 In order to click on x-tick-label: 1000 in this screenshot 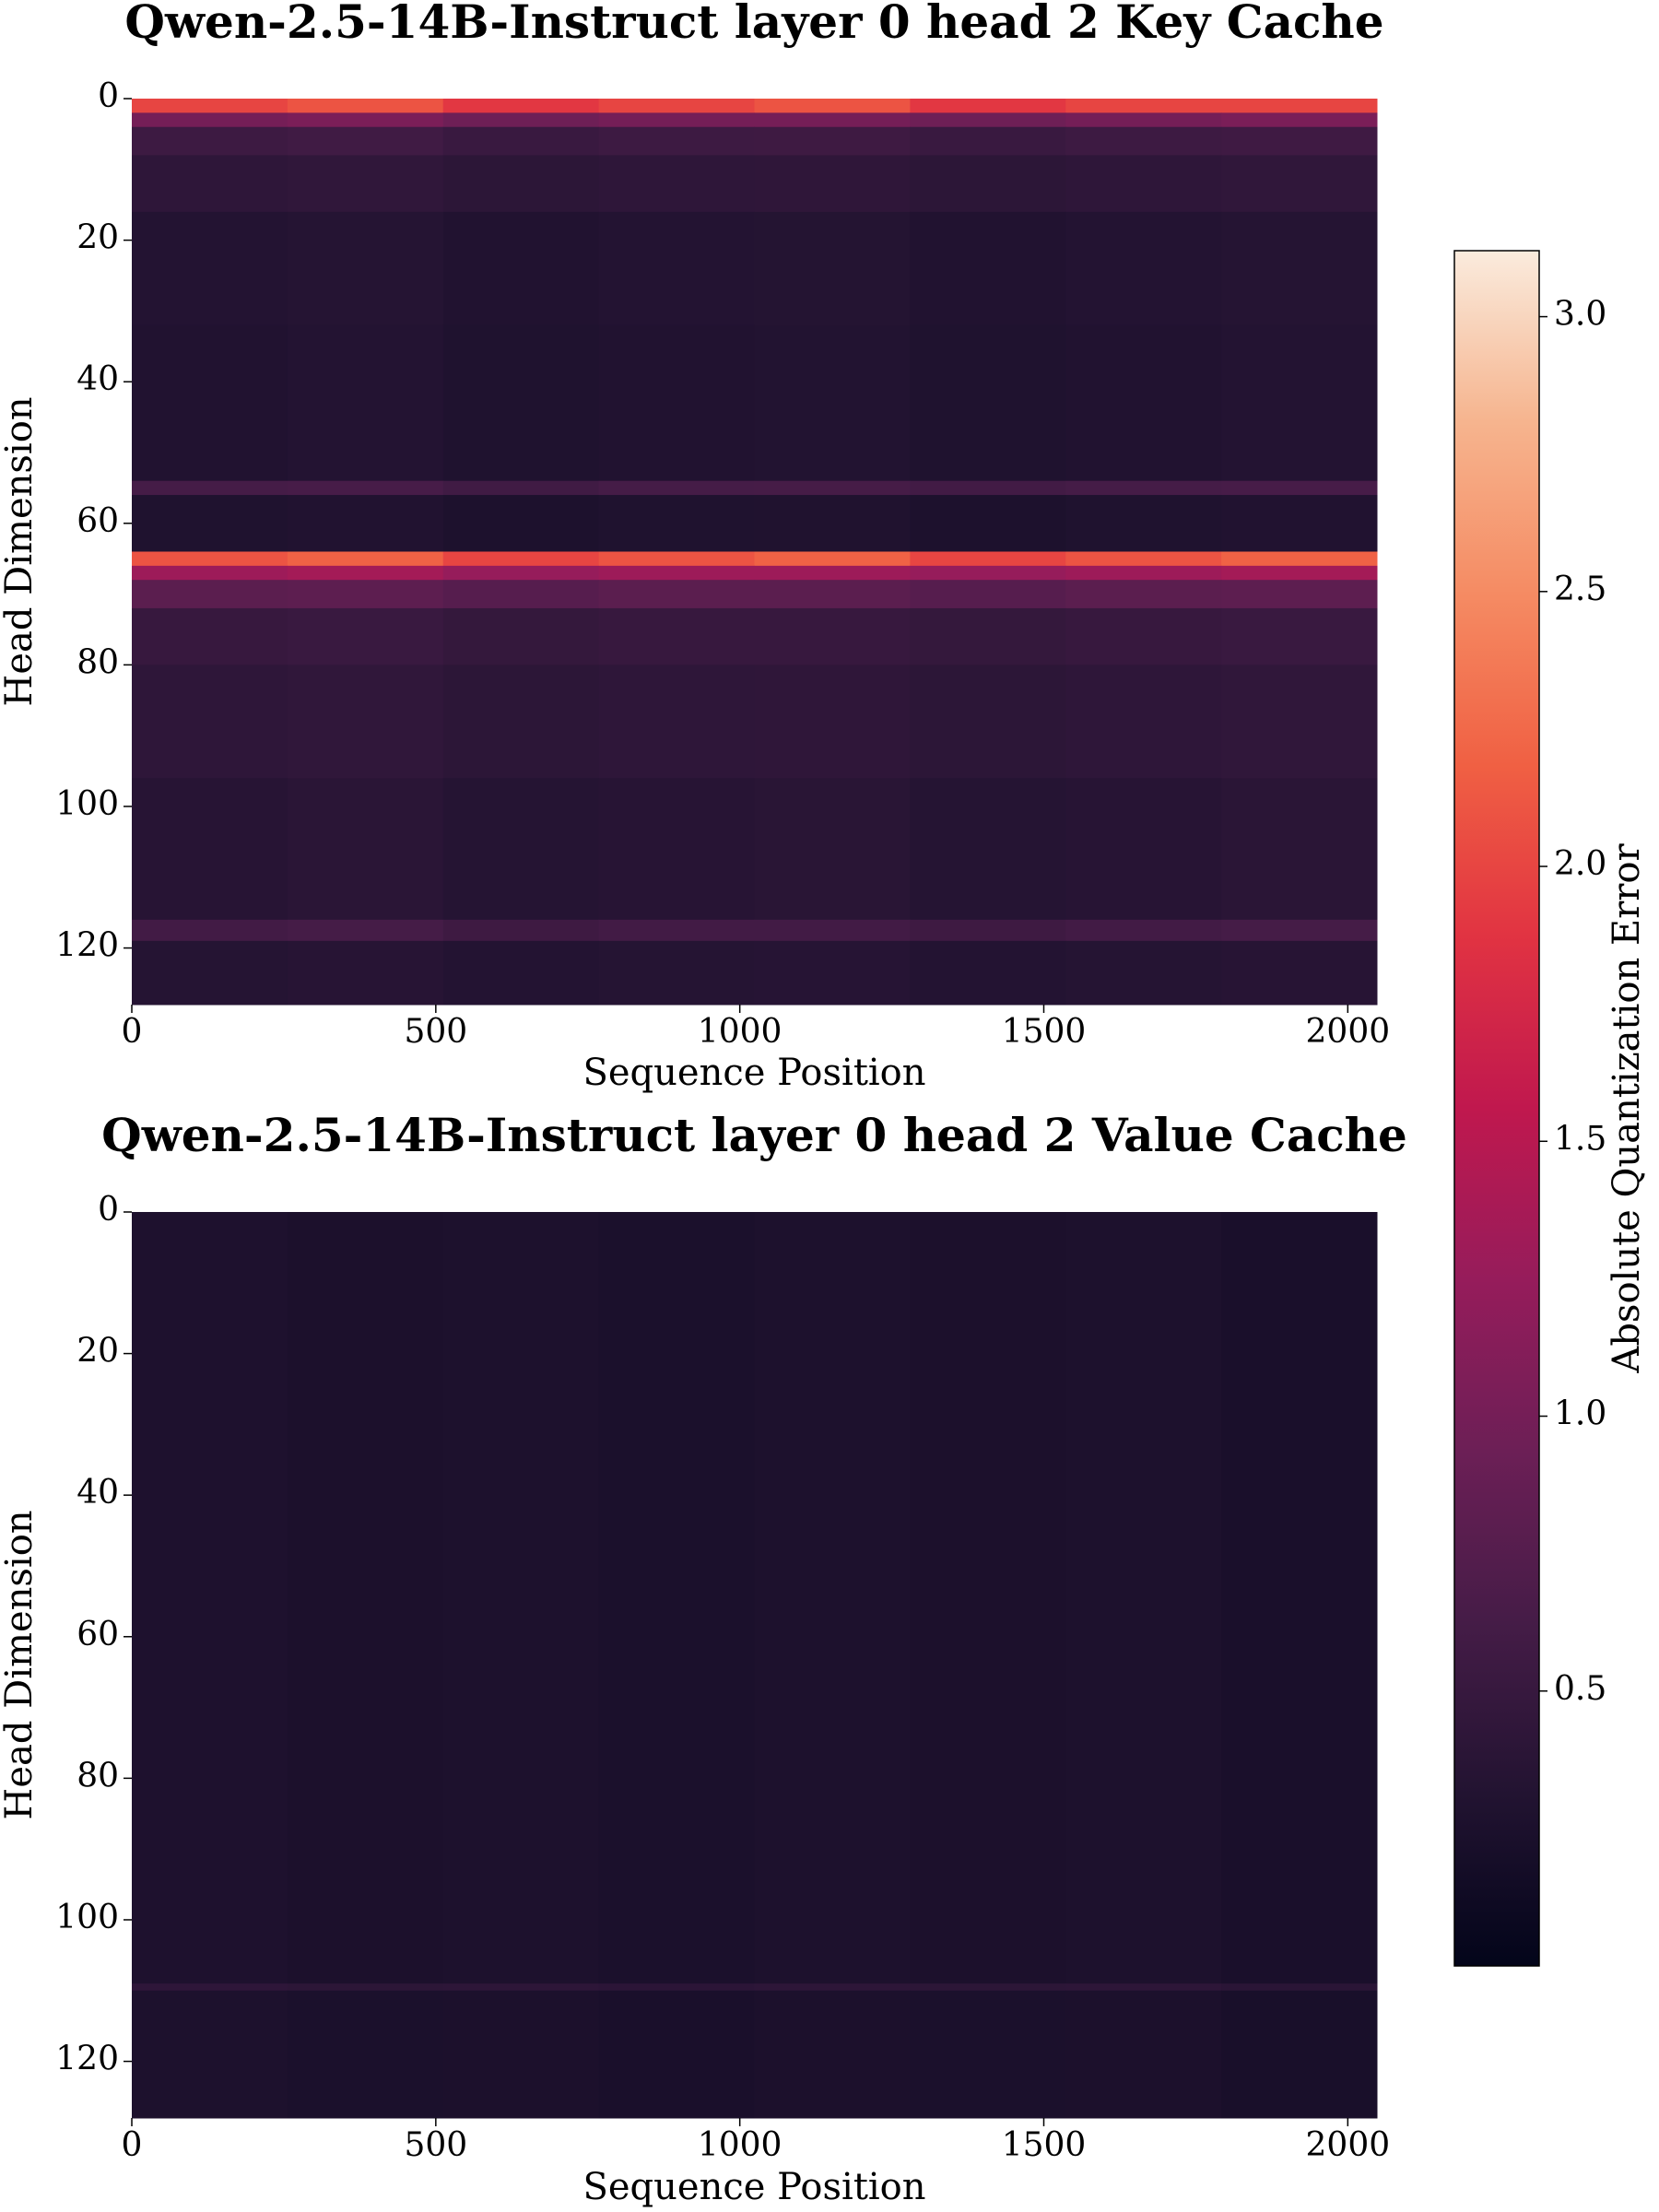, I will do `click(740, 2145)`.